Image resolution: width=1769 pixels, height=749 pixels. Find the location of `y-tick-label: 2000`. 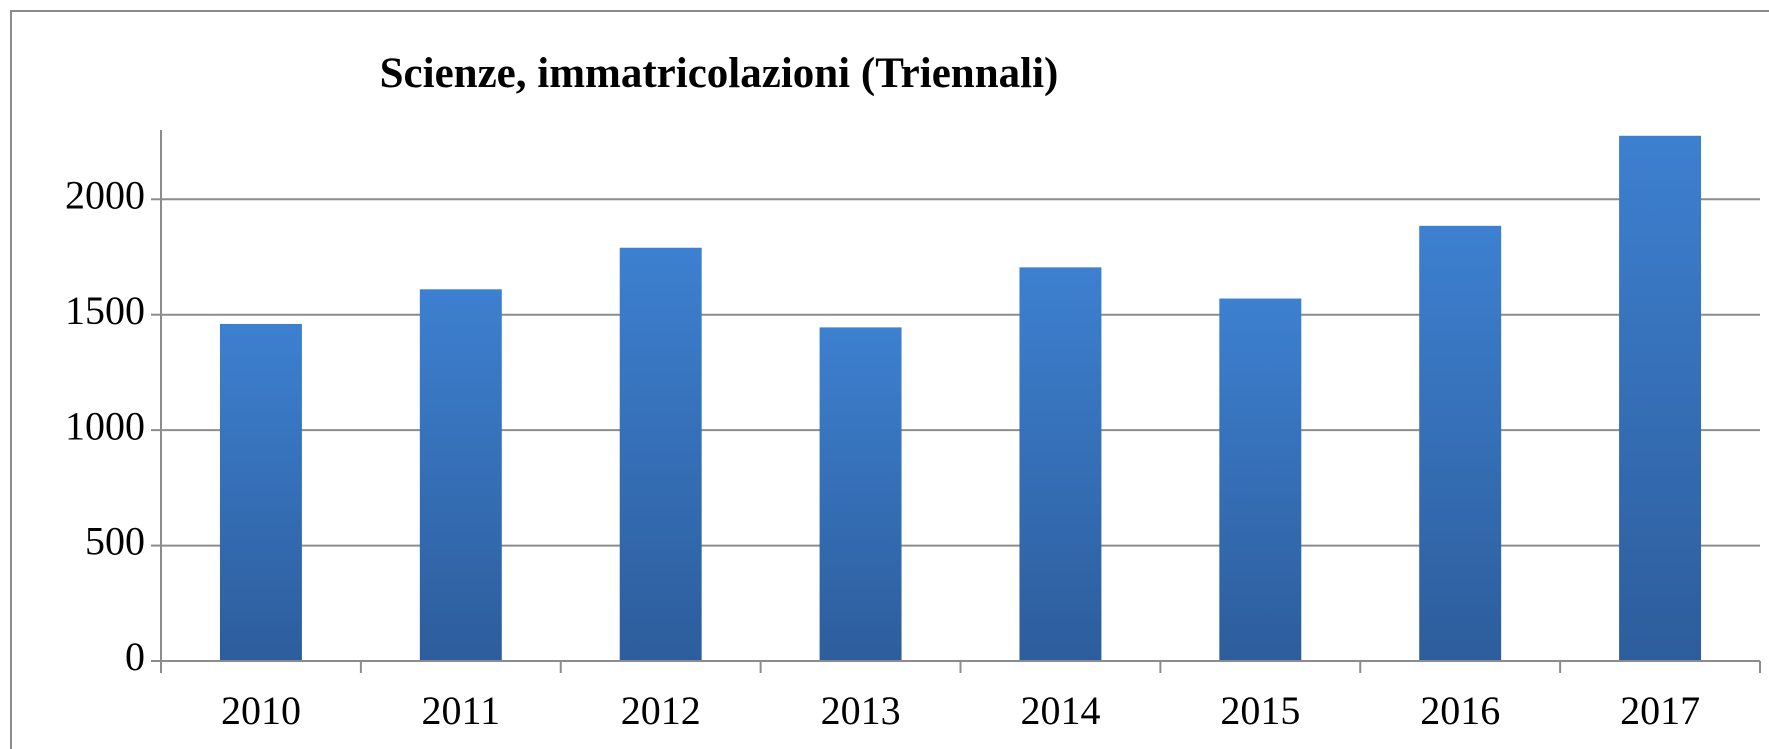

y-tick-label: 2000 is located at coordinates (105, 194).